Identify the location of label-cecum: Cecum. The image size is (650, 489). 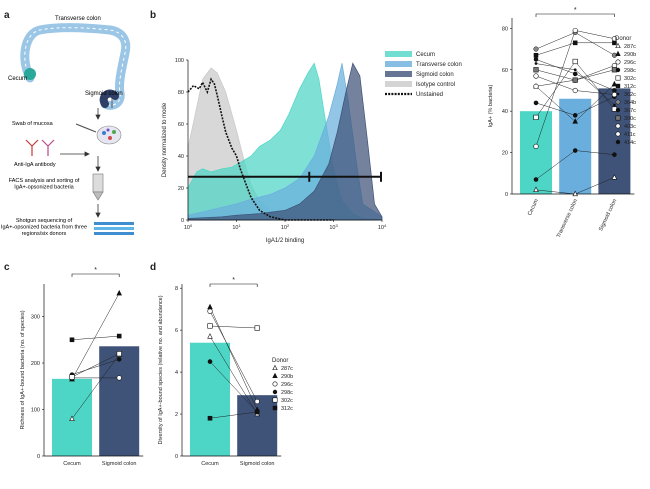
(17, 79).